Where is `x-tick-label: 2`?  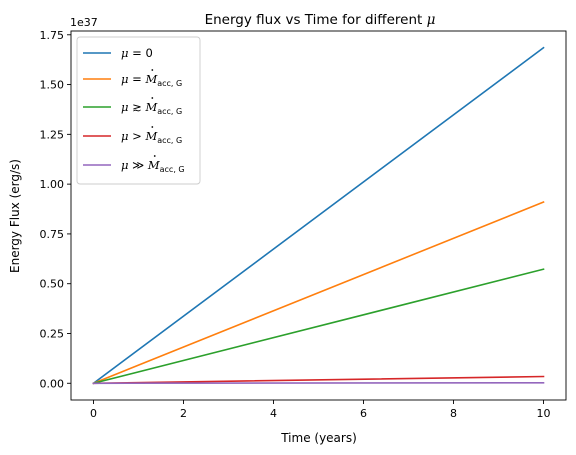 x-tick-label: 2 is located at coordinates (183, 413).